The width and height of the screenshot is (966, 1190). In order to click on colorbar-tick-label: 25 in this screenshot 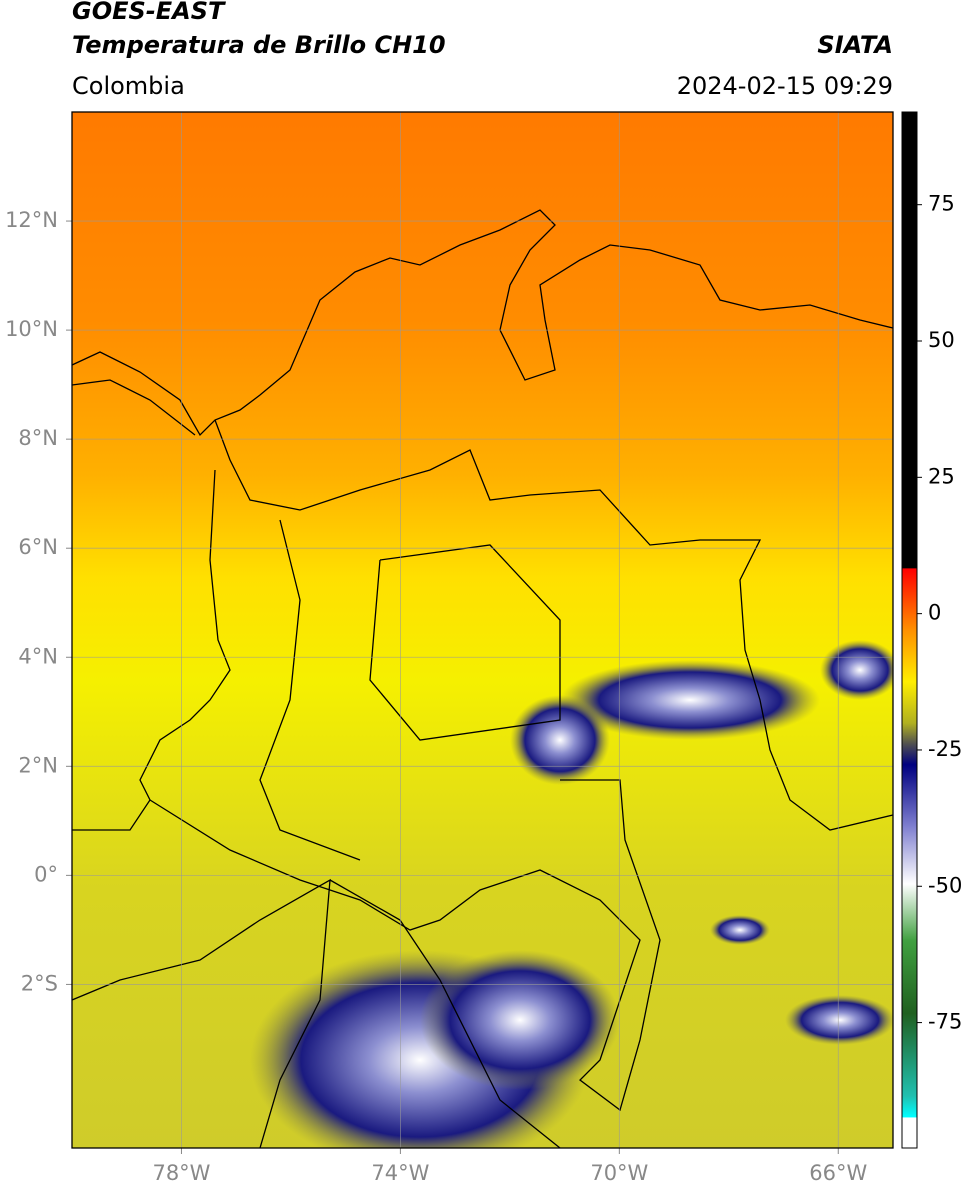, I will do `click(941, 476)`.